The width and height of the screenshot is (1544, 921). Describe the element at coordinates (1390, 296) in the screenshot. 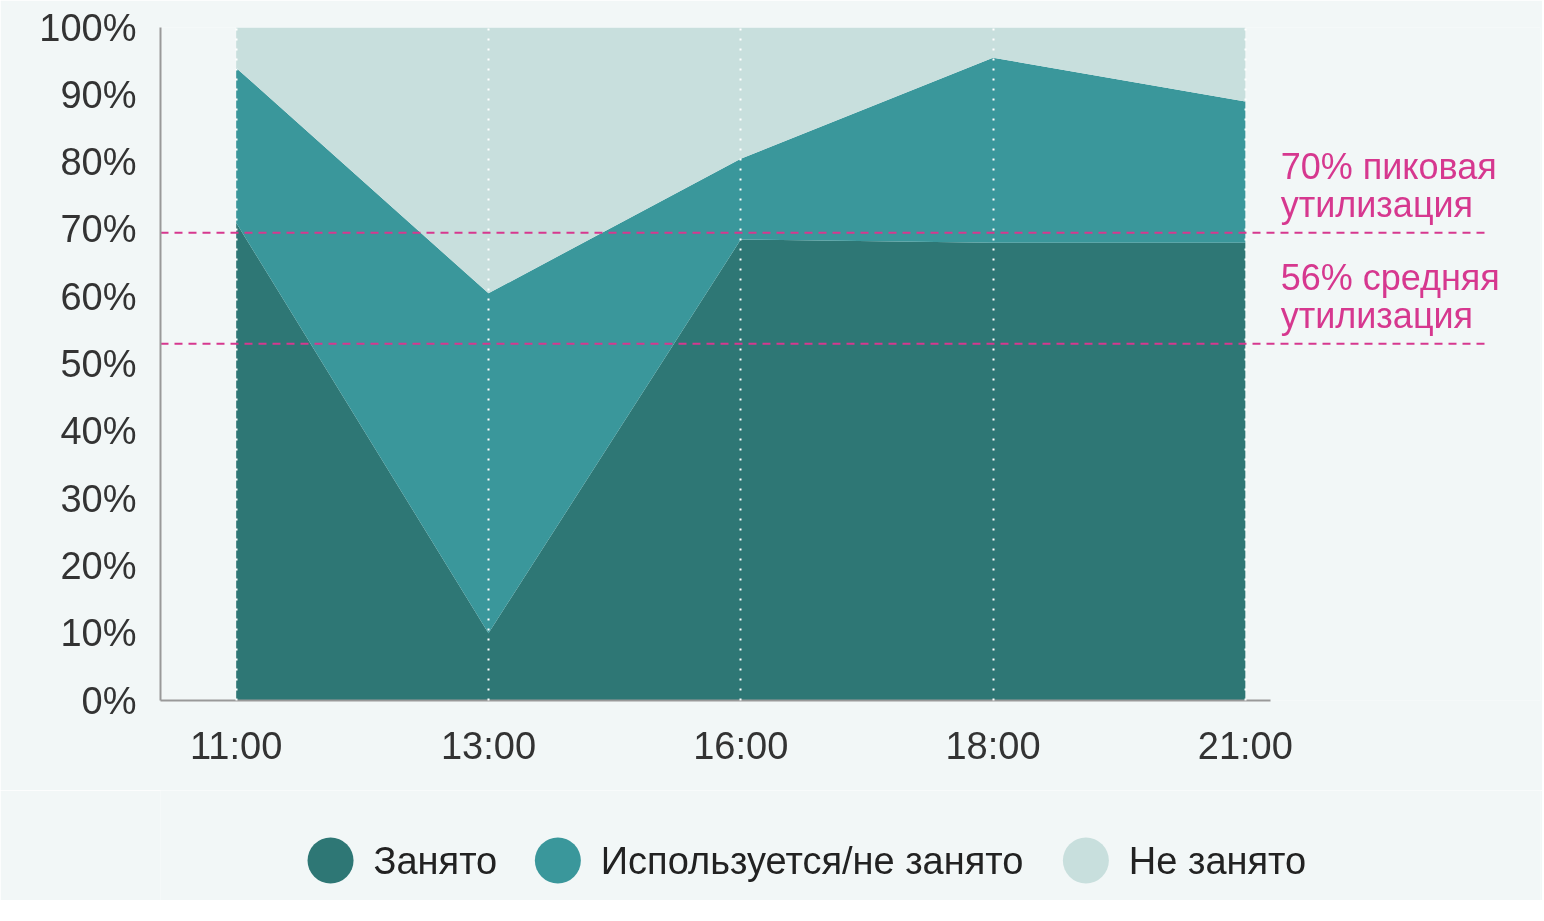

I see `ref-line-label: 56% средняя утилизация` at that location.